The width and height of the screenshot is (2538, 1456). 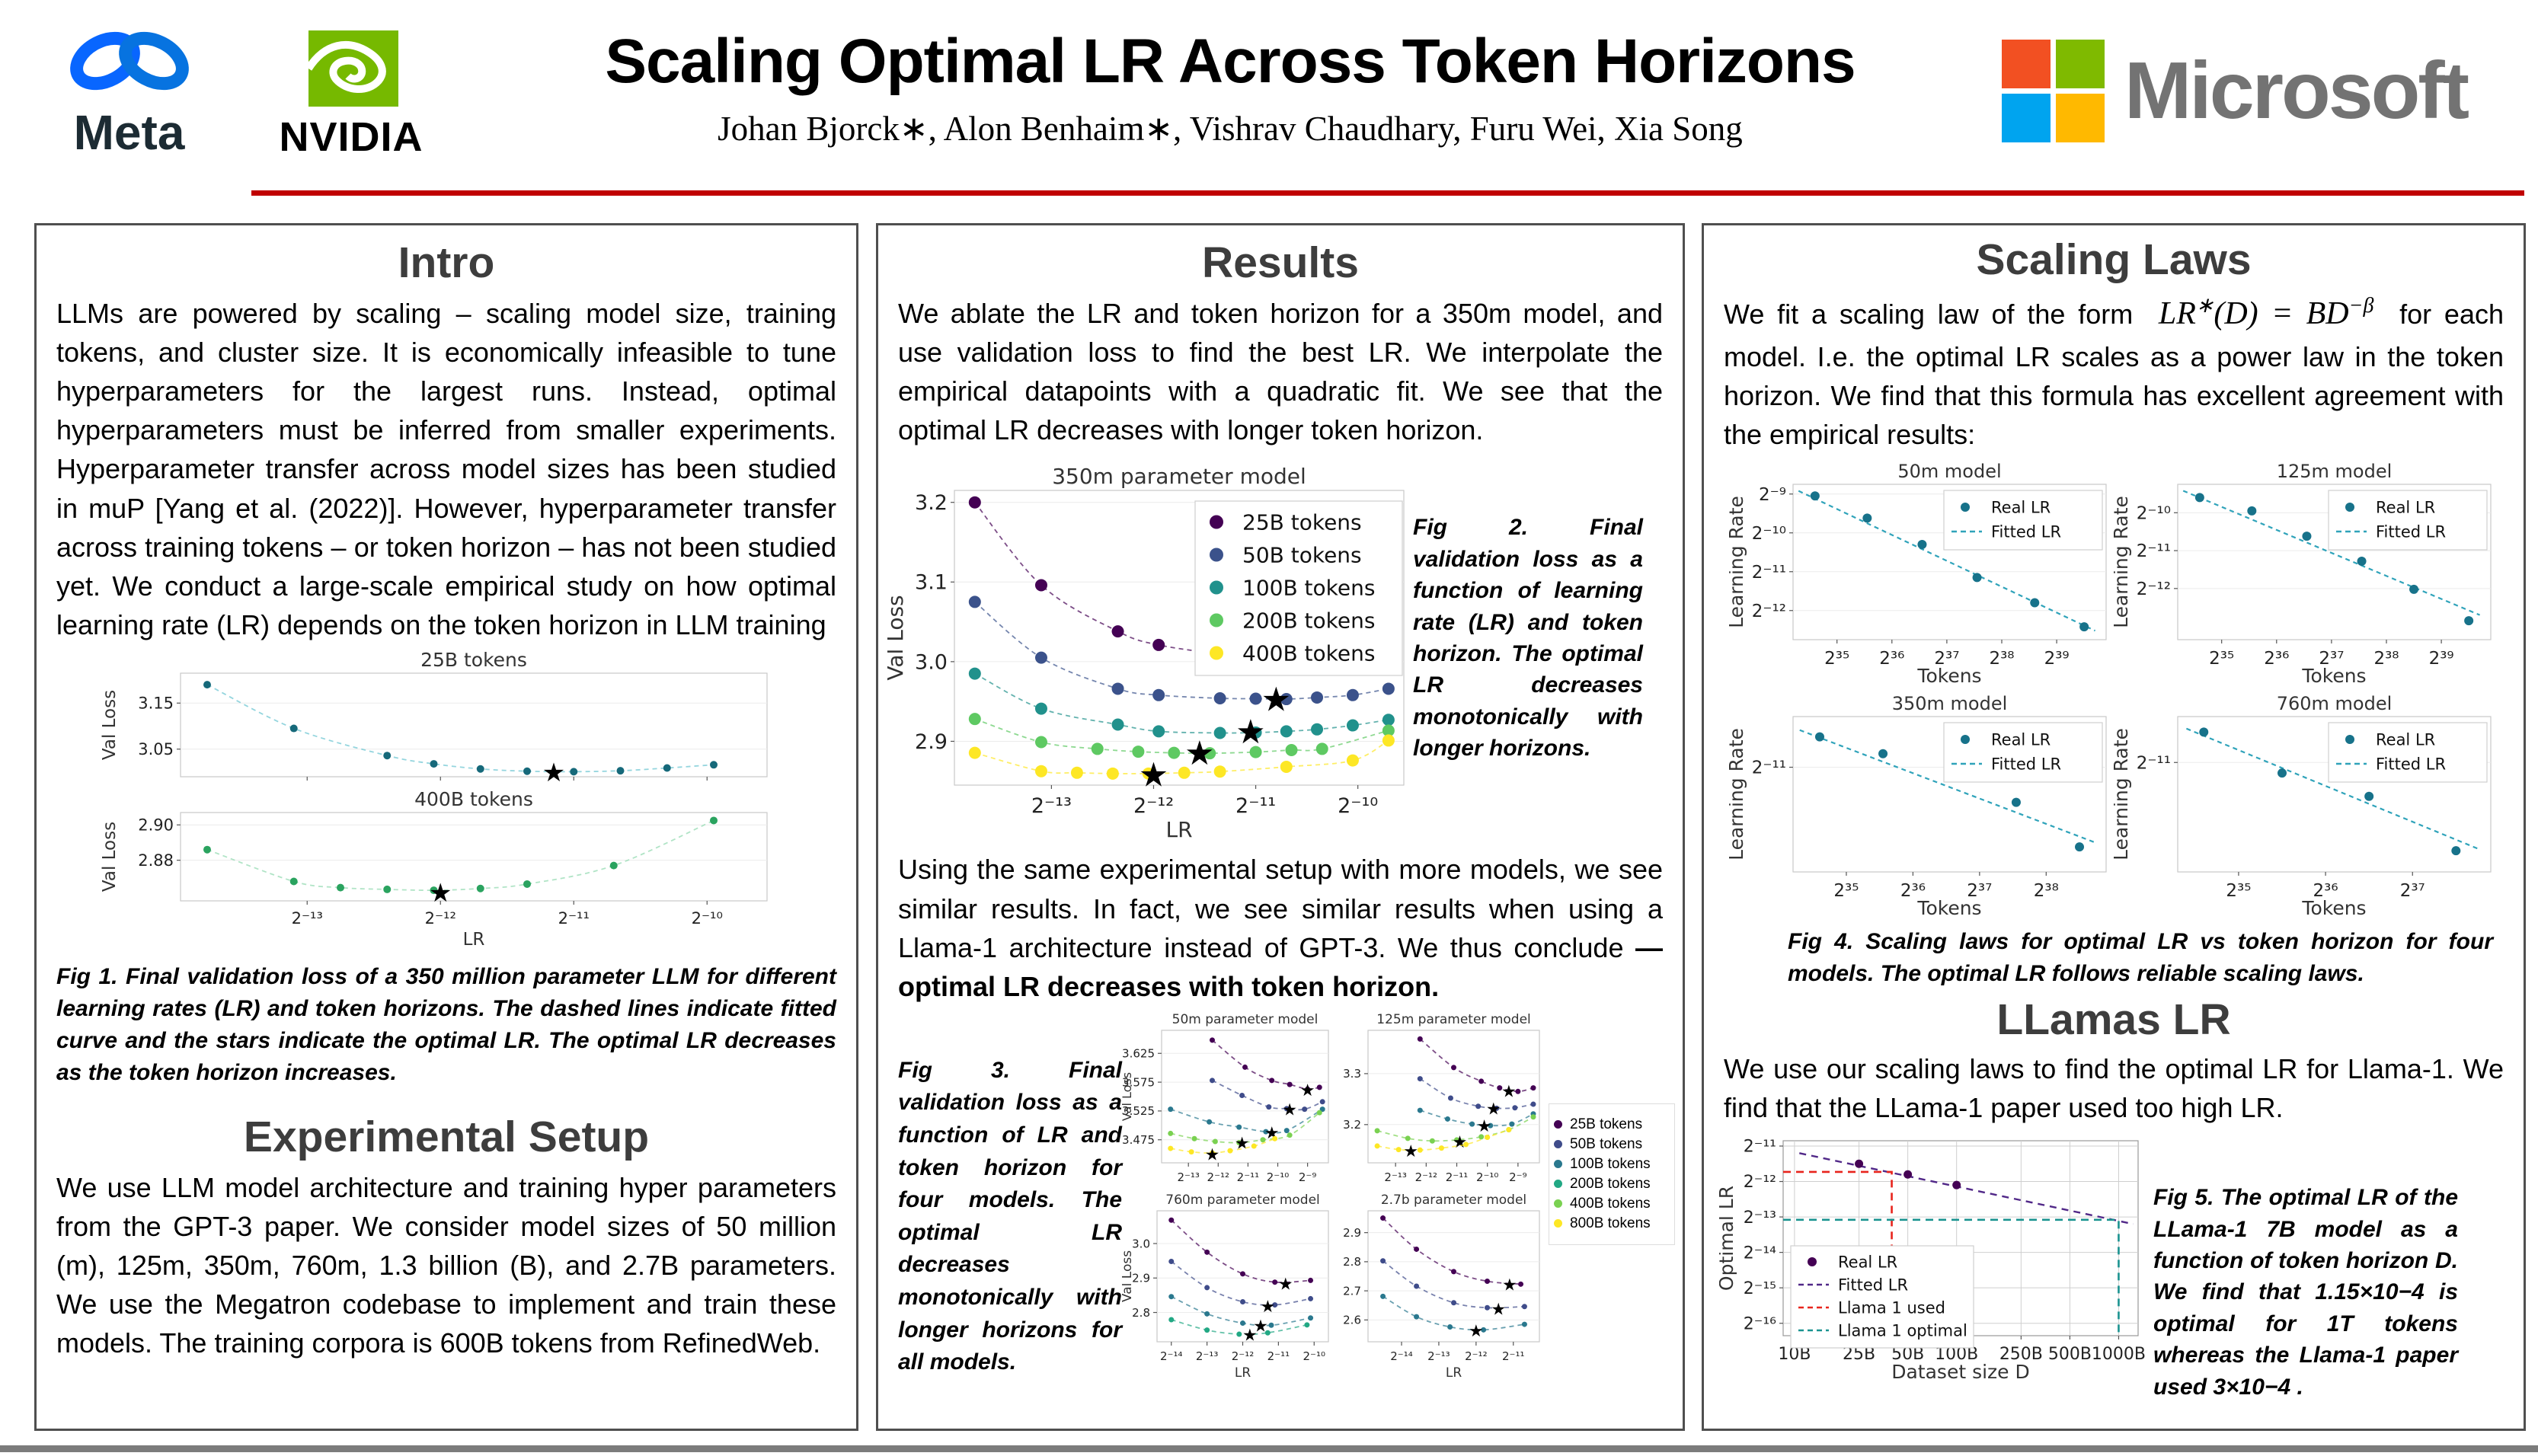 I want to click on ms-square-yellow, so click(x=2080, y=118).